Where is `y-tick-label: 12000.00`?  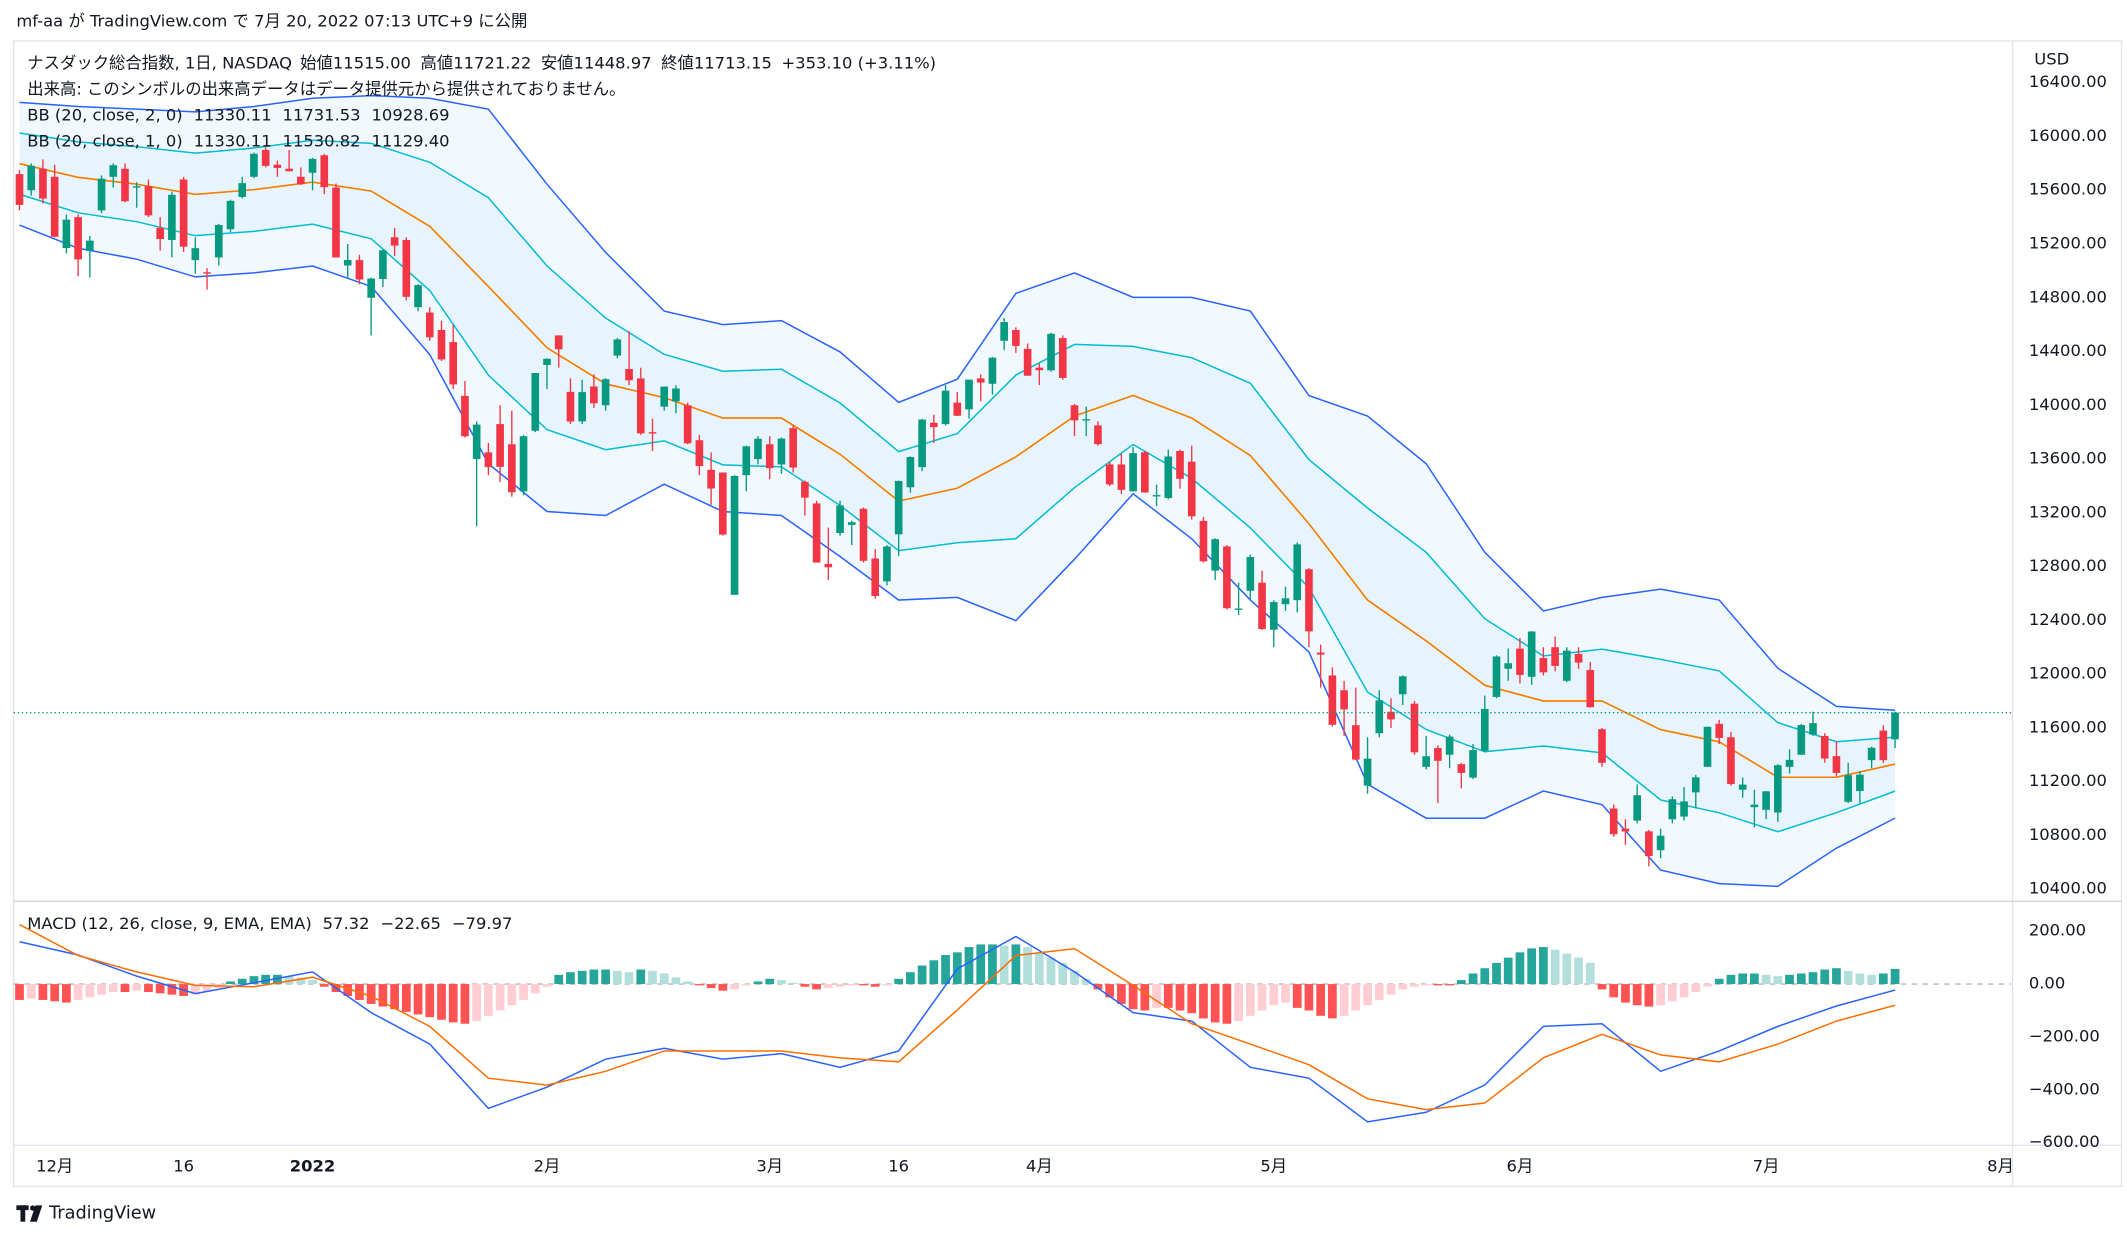 y-tick-label: 12000.00 is located at coordinates (2068, 673).